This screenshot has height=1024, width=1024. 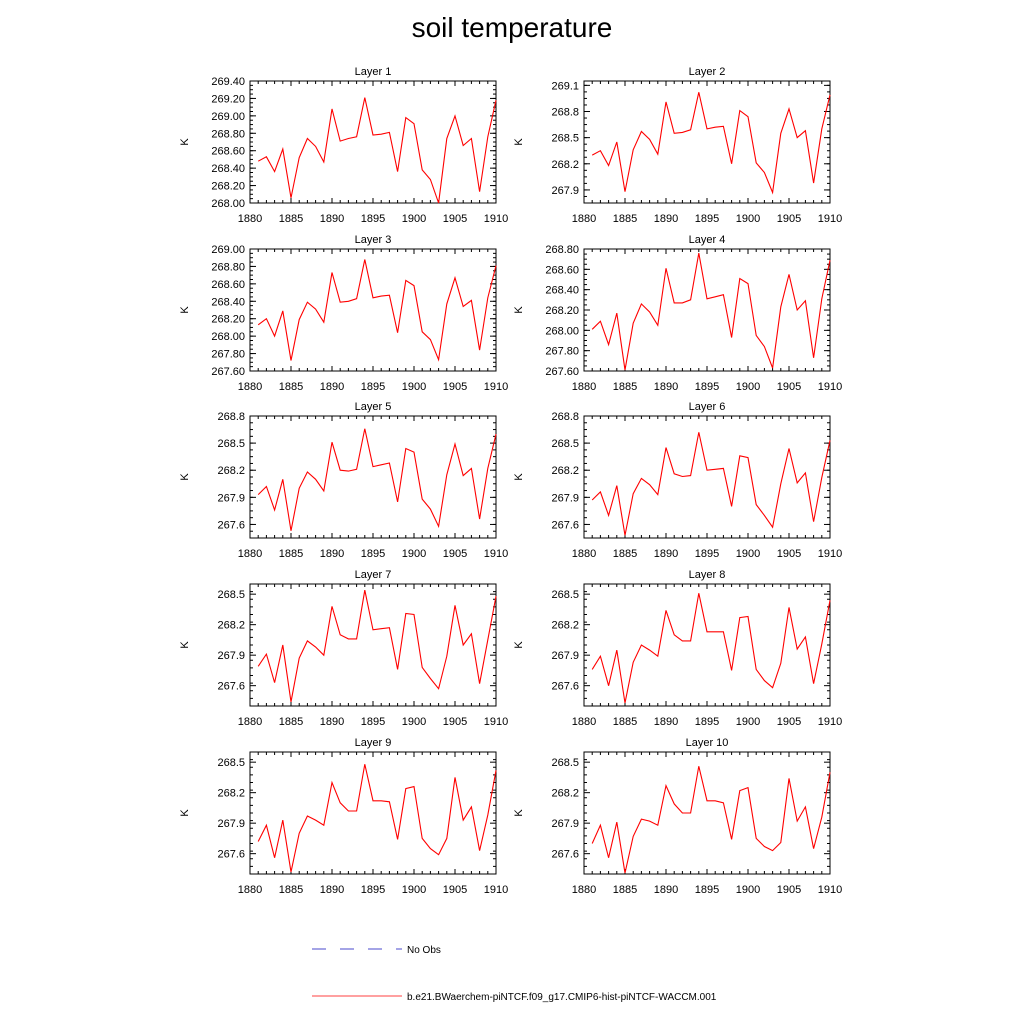 What do you see at coordinates (414, 890) in the screenshot?
I see `layer-9-xtick-label: 1900` at bounding box center [414, 890].